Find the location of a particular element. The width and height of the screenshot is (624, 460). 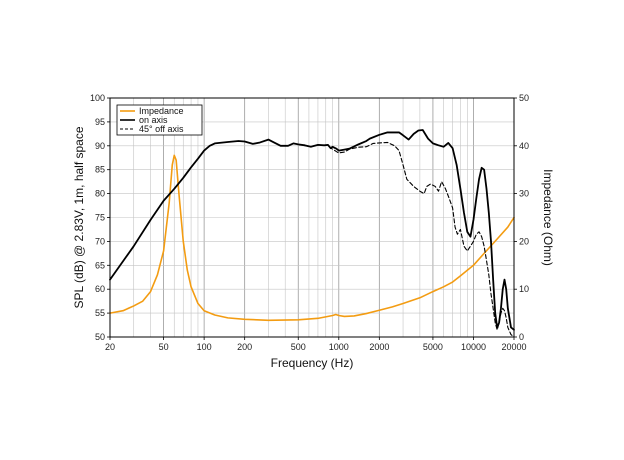

y-axis-label: SPL (dB) @ 2.83V, 1m, half space is located at coordinates (79, 217).